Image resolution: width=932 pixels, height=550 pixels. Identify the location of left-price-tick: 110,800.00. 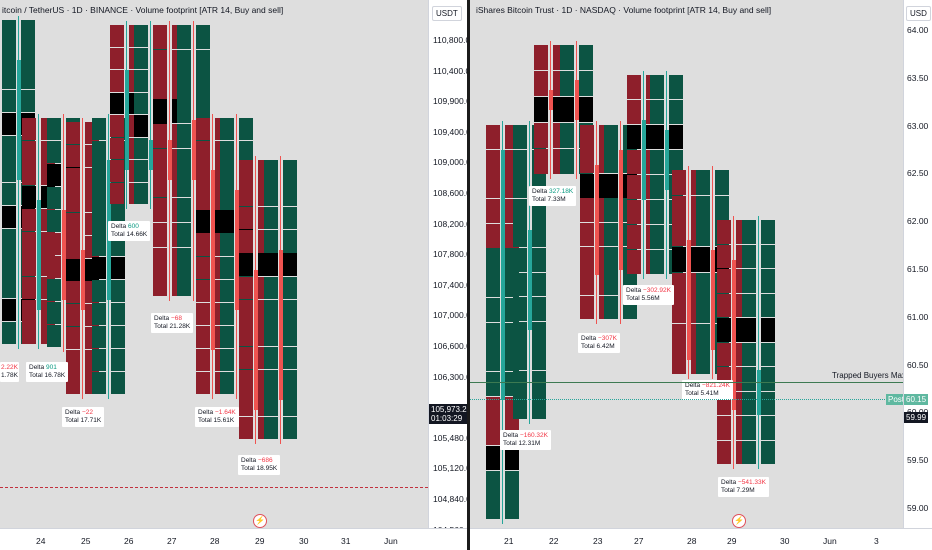
(454, 40).